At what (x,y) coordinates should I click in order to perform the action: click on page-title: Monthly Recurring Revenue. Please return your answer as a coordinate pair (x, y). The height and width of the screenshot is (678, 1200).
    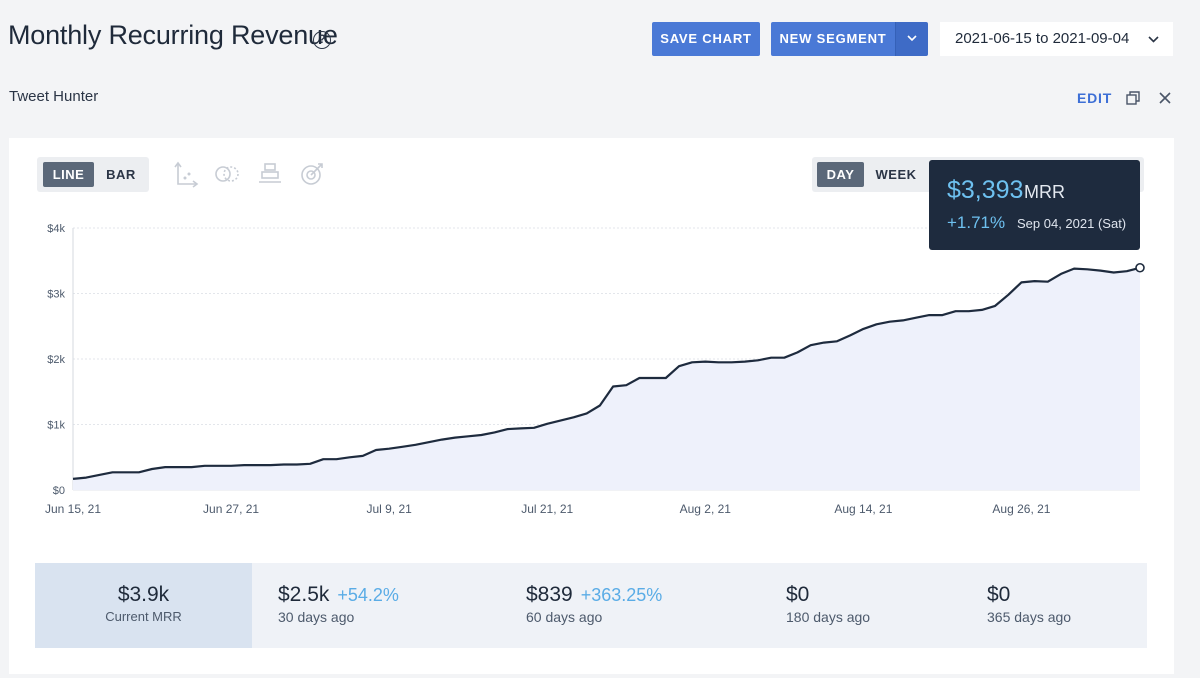
    Looking at the image, I should click on (173, 35).